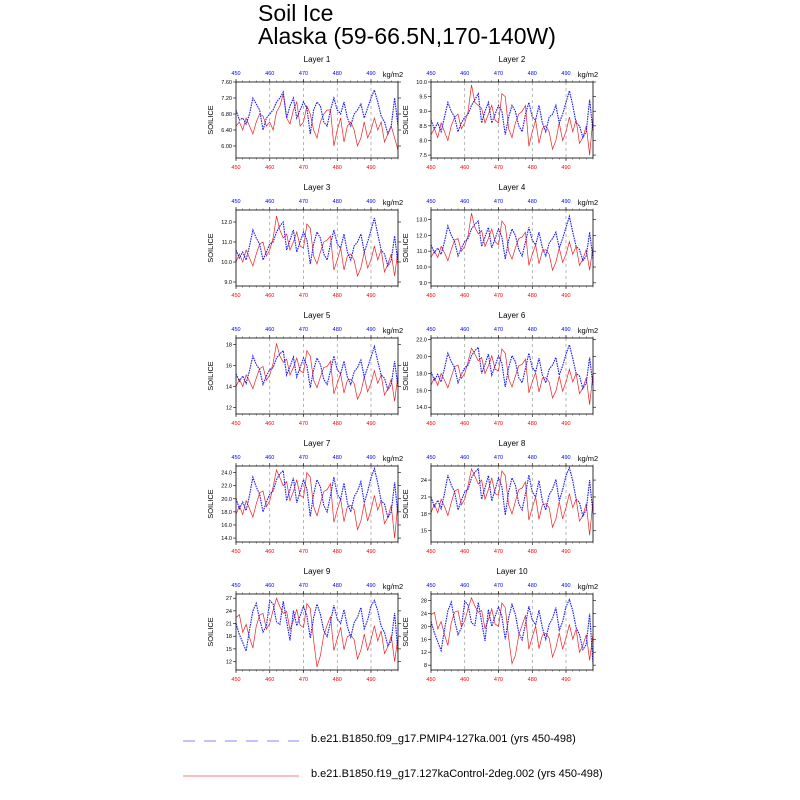  I want to click on layer-7-ytick-label: 20.0, so click(226, 500).